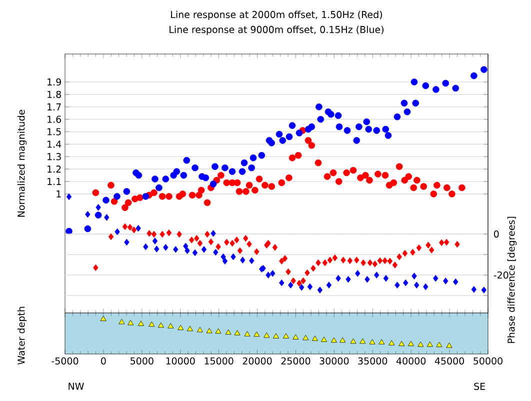  What do you see at coordinates (65, 361) in the screenshot?
I see `x-tick-label: -5000` at bounding box center [65, 361].